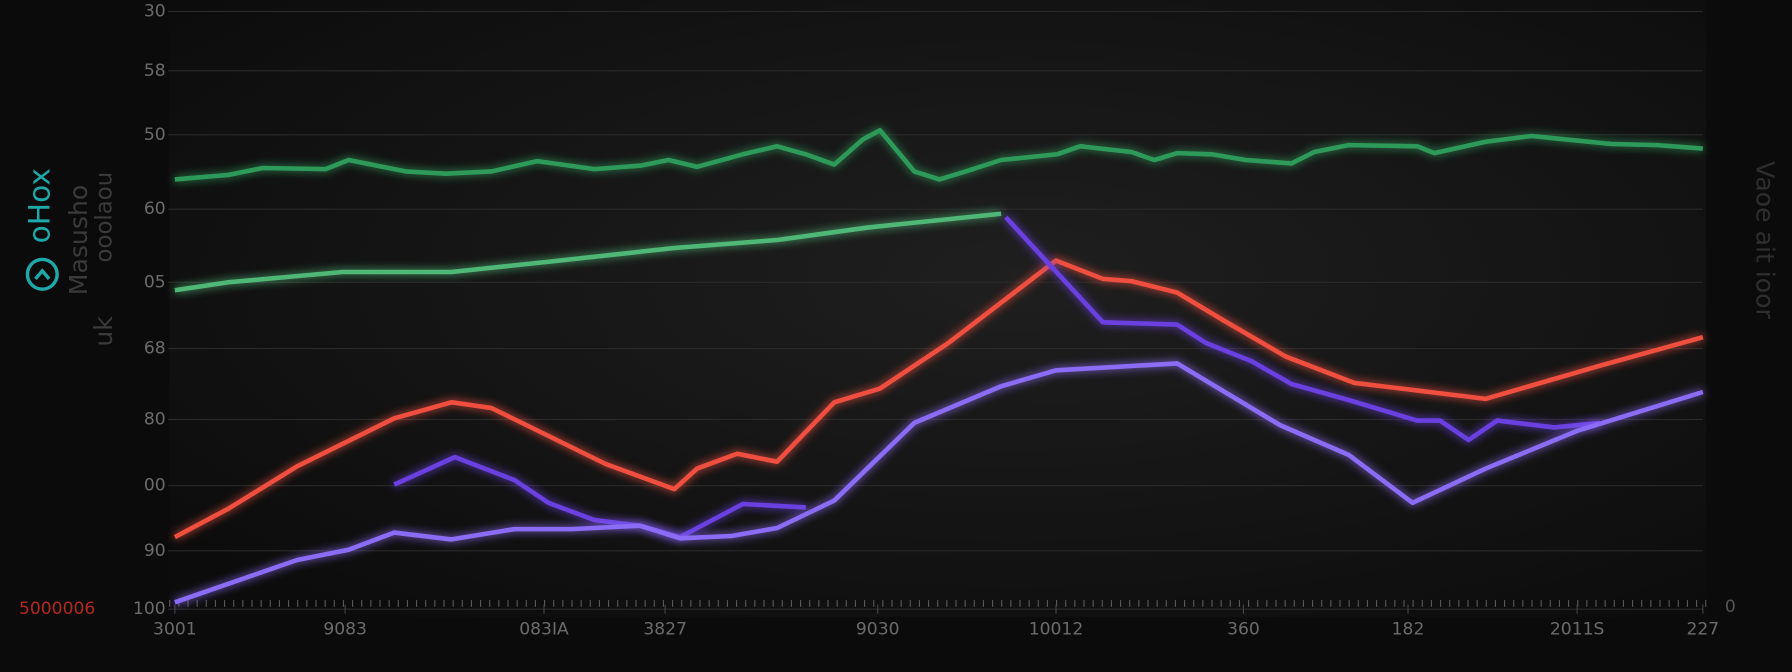  I want to click on side-text: ooolaou, so click(105, 217).